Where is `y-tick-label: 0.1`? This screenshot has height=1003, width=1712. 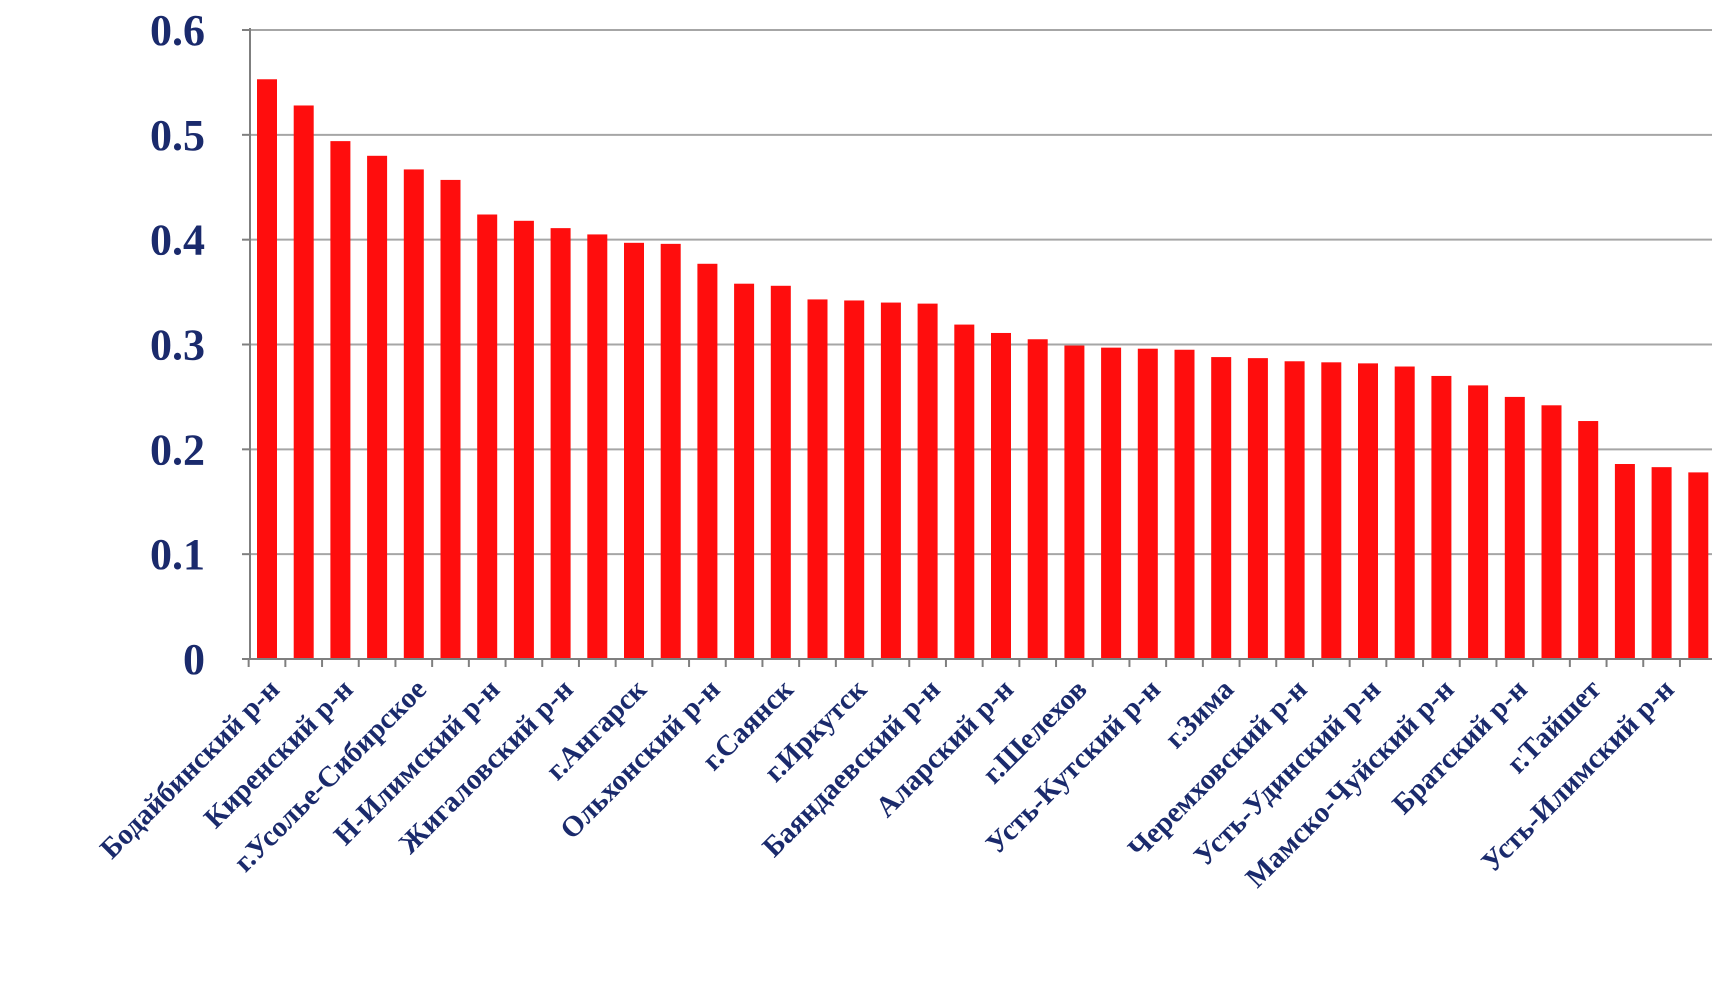 y-tick-label: 0.1 is located at coordinates (177, 554).